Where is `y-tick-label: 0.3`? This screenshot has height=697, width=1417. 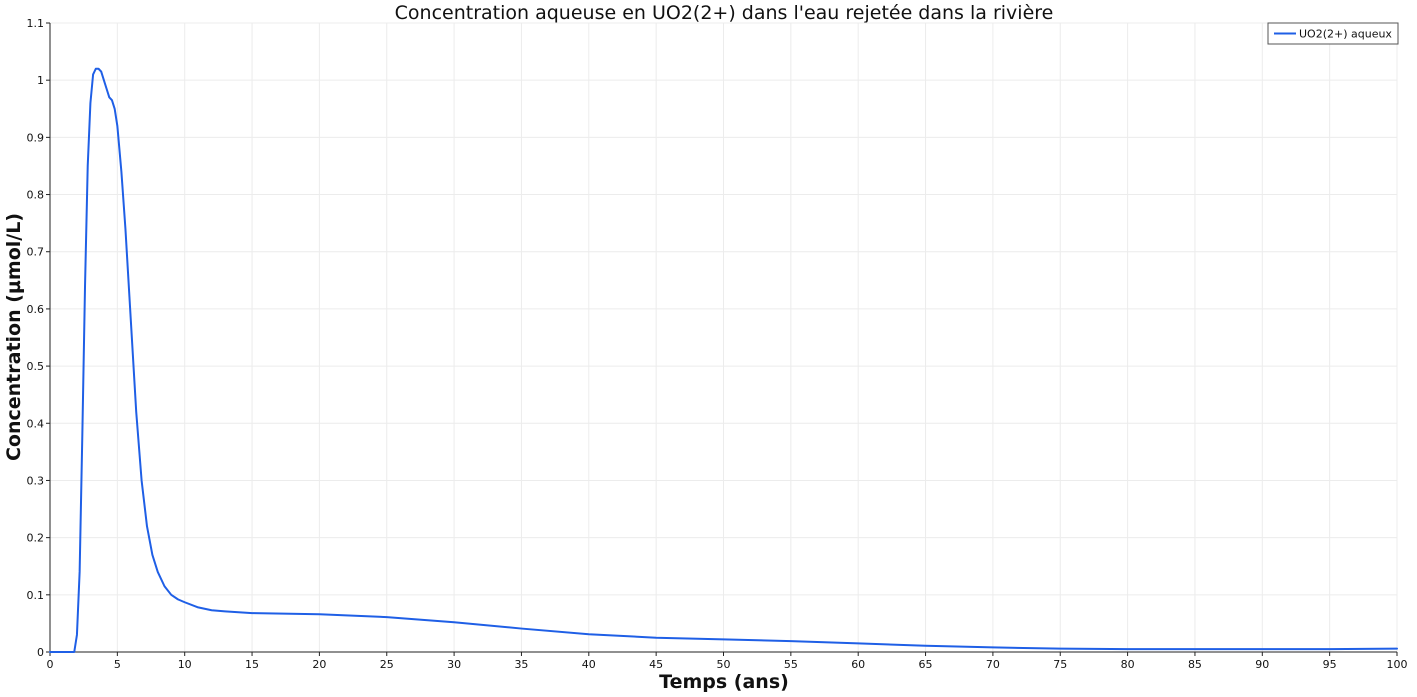
y-tick-label: 0.3 is located at coordinates (36, 480).